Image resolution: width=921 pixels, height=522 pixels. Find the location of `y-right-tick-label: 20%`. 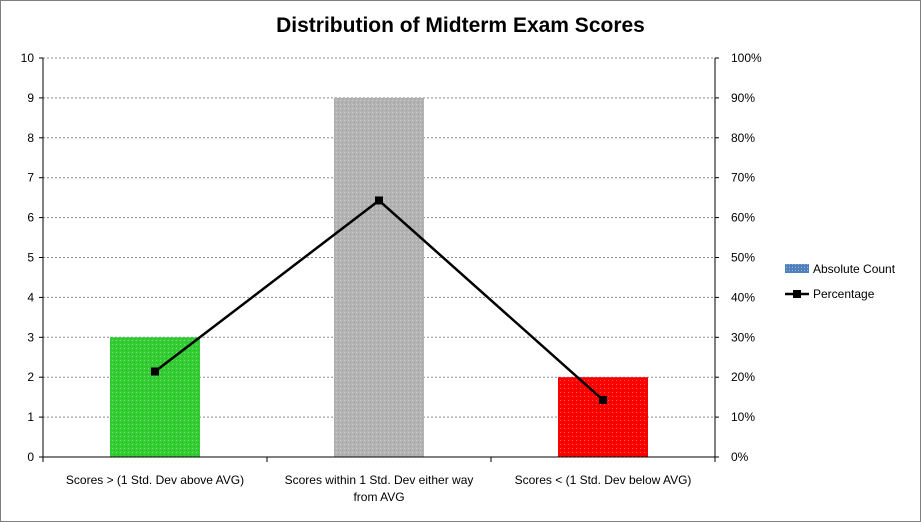

y-right-tick-label: 20% is located at coordinates (743, 377).